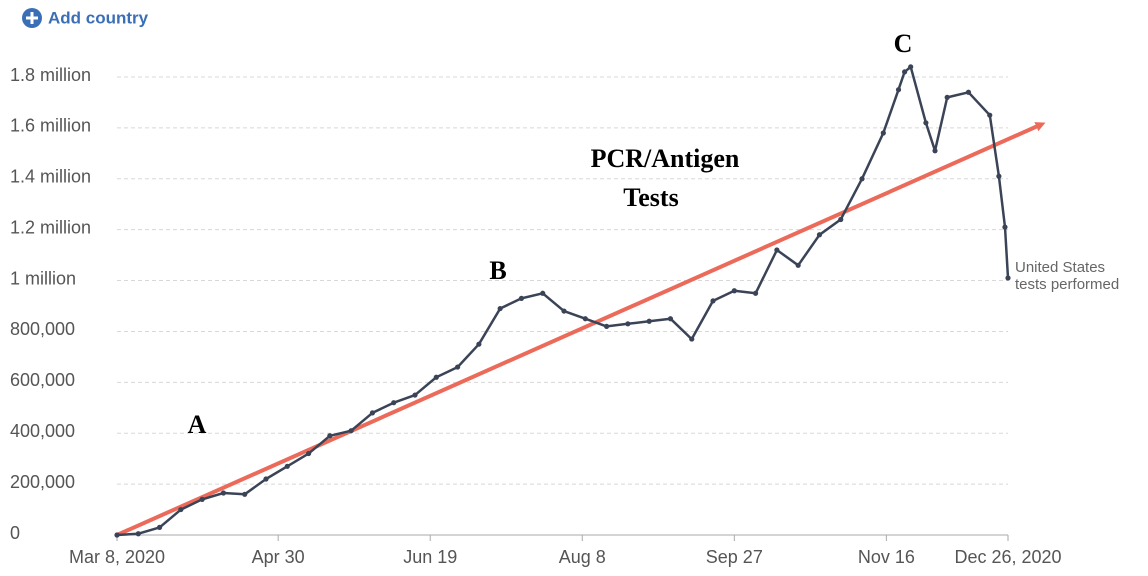 The image size is (1148, 576). I want to click on annotation: PCR/Antigen, so click(665, 158).